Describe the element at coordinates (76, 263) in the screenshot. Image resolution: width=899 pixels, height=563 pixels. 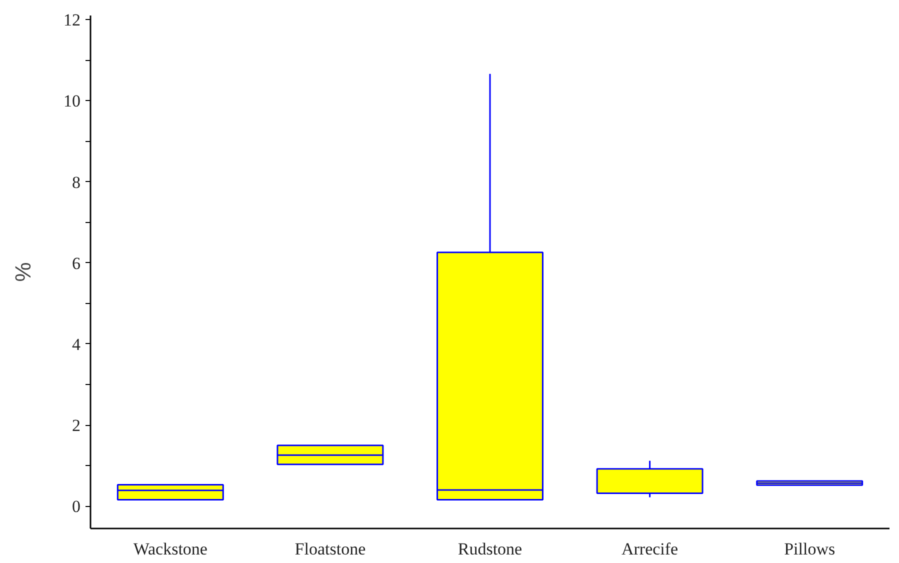
I see `y-tick-label: 6` at that location.